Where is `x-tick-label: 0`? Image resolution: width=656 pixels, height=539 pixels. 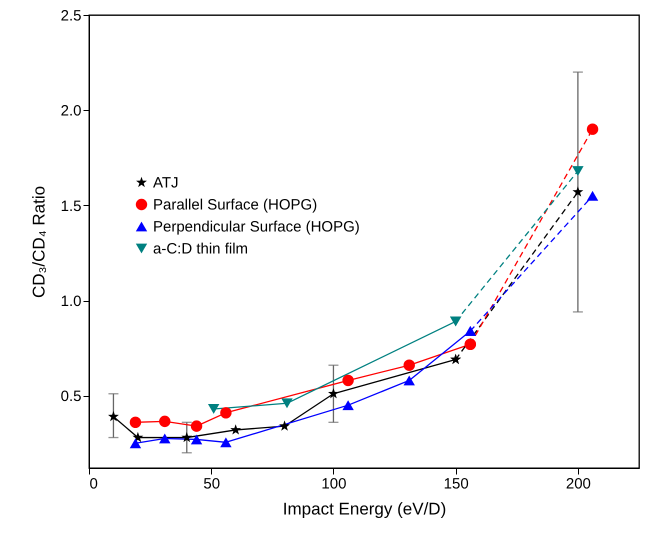
x-tick-label: 0 is located at coordinates (94, 484).